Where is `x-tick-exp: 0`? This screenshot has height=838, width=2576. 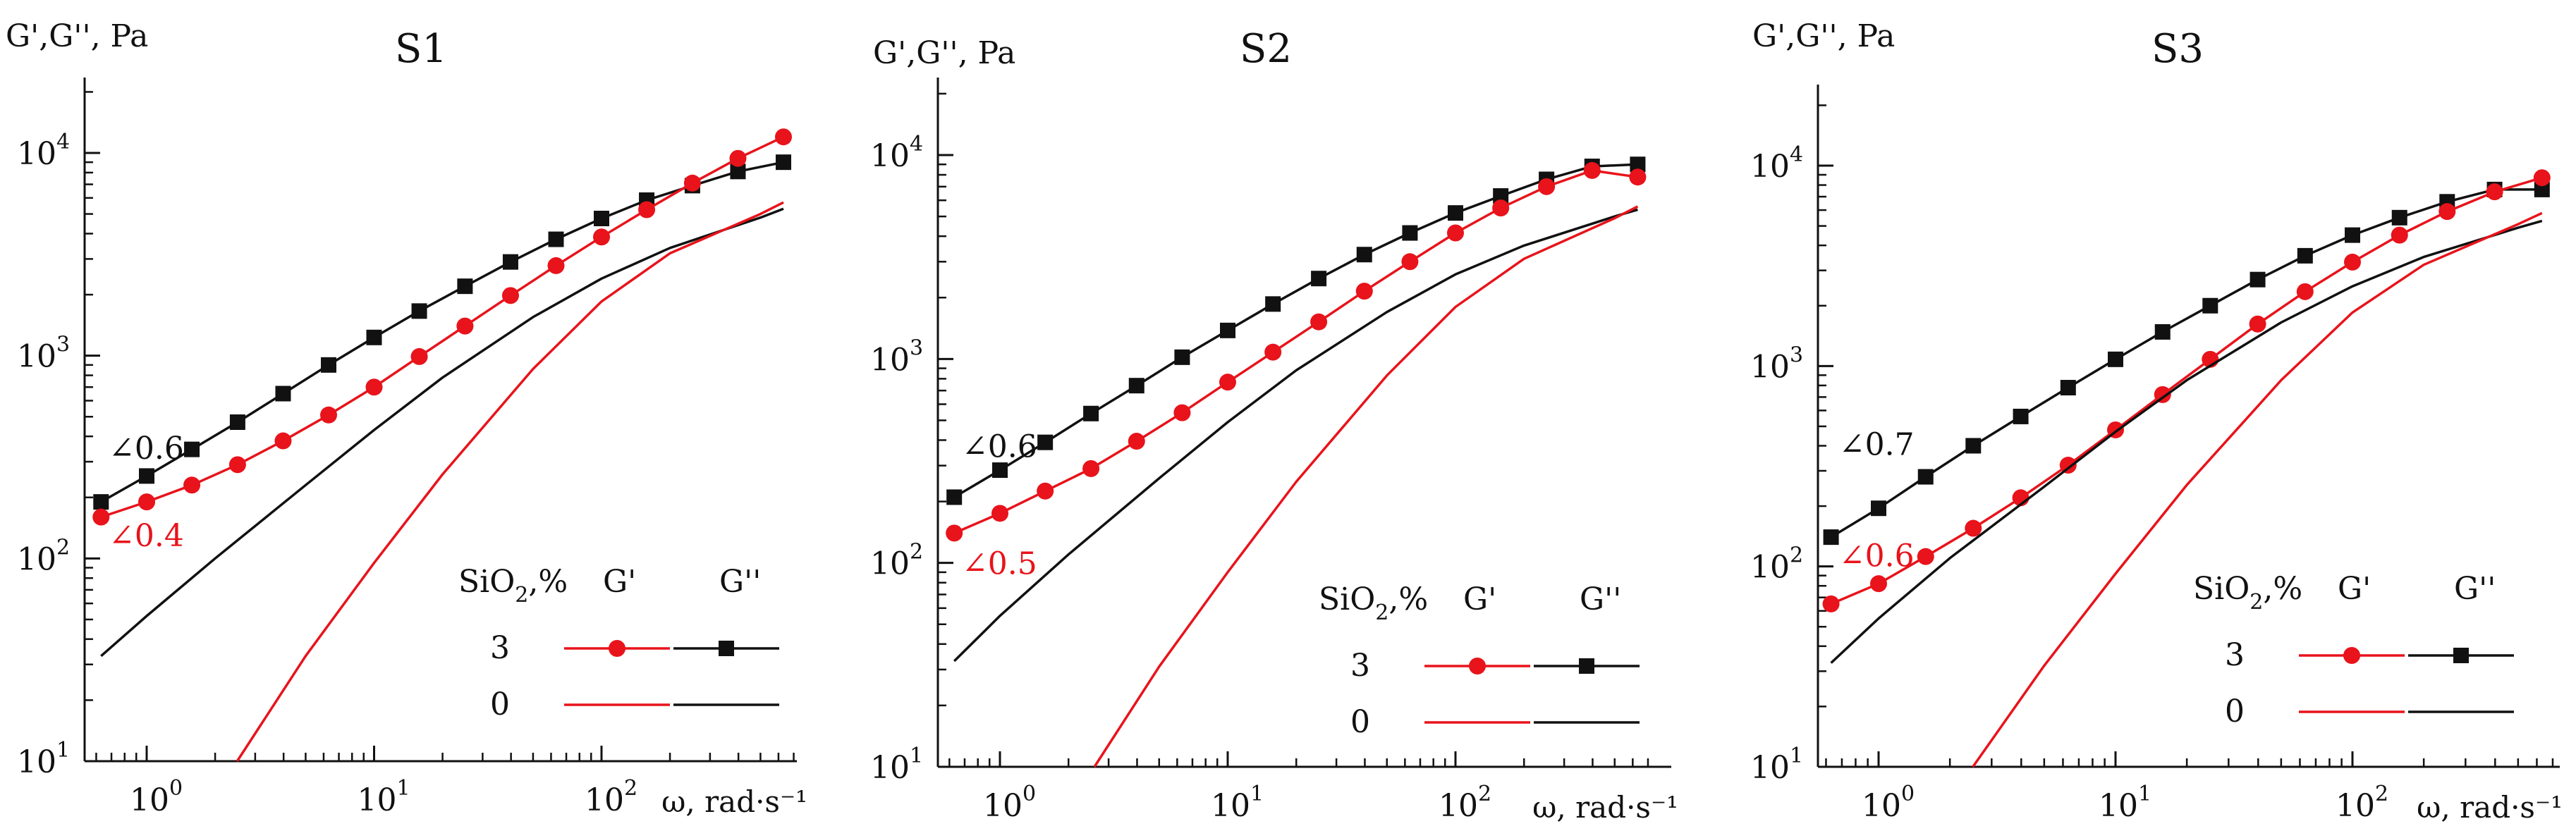 x-tick-exp: 0 is located at coordinates (1029, 794).